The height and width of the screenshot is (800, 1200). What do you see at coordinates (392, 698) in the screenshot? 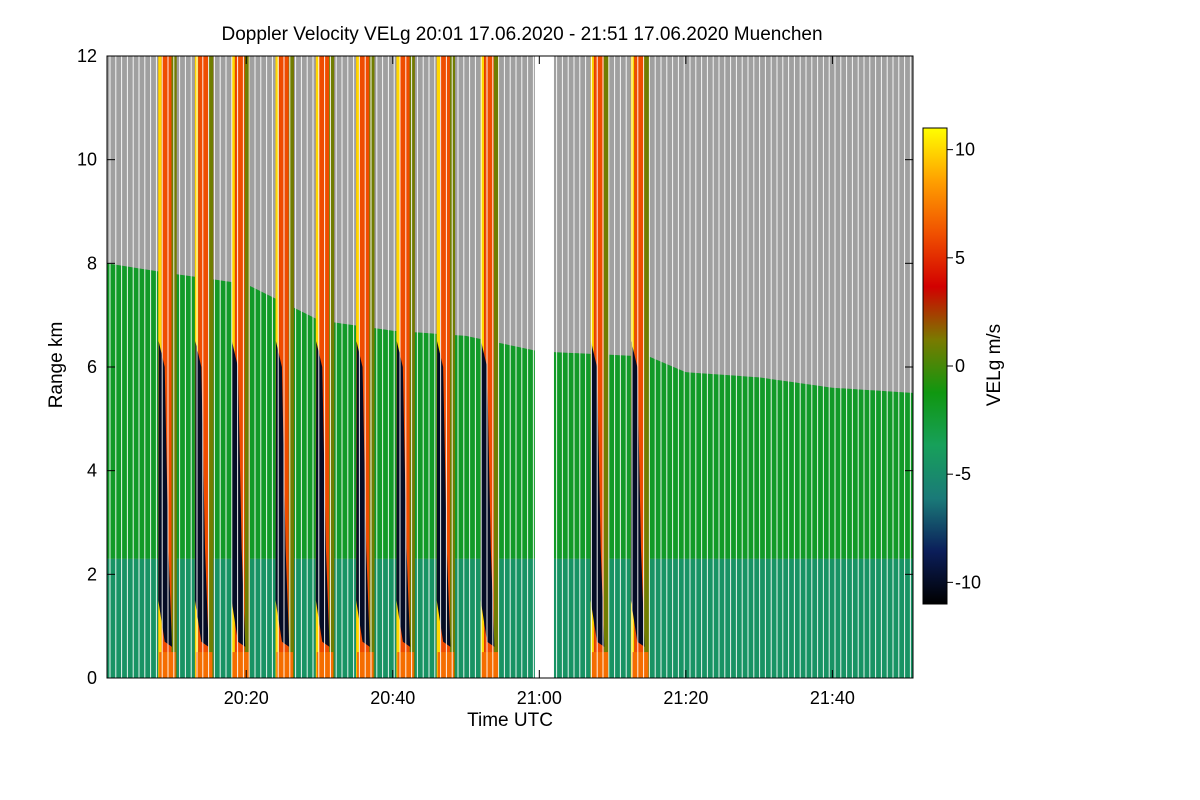
I see `x-tick-label: 20:40` at bounding box center [392, 698].